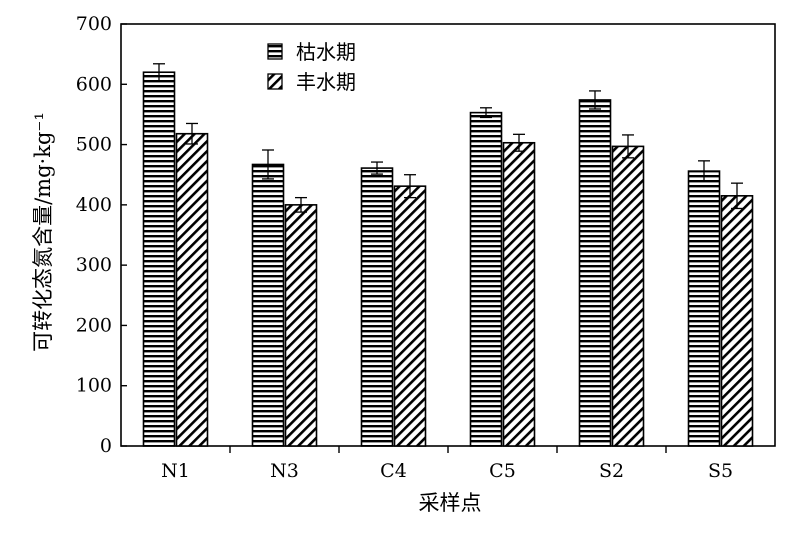  I want to click on x-axis-title: 采样点, so click(450, 503).